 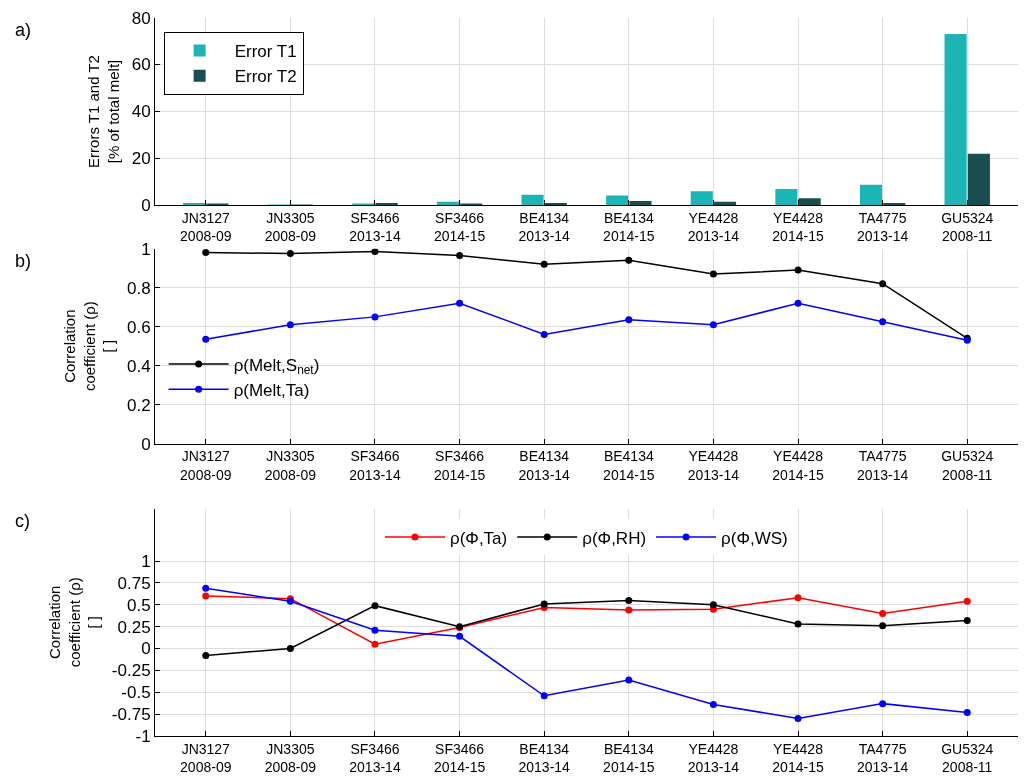 I want to click on y-tick-label: 60, so click(x=141, y=65).